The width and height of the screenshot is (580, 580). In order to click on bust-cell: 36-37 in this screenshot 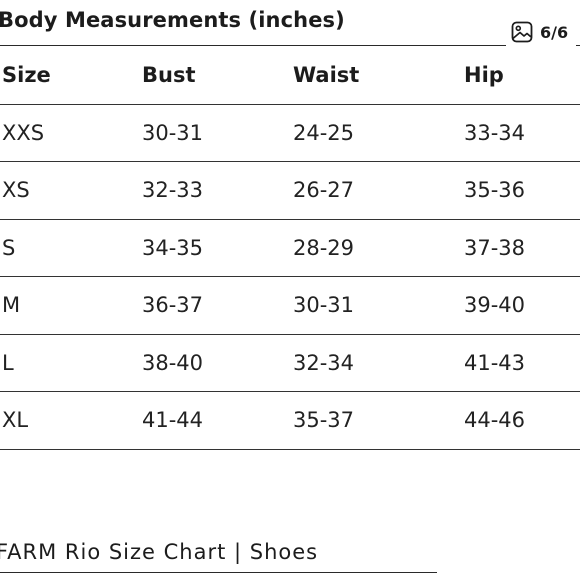, I will do `click(217, 305)`.